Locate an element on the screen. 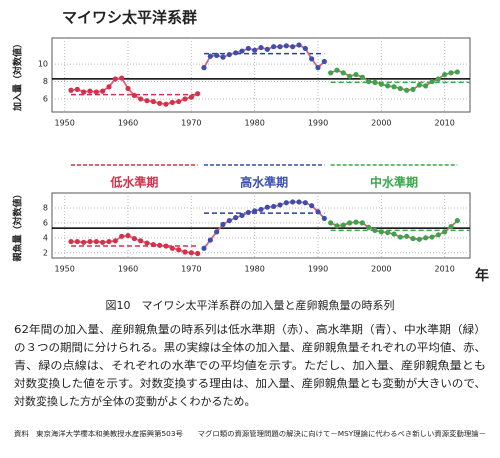 This screenshot has height=458, width=500. x-tick-label: 2010 is located at coordinates (444, 269).